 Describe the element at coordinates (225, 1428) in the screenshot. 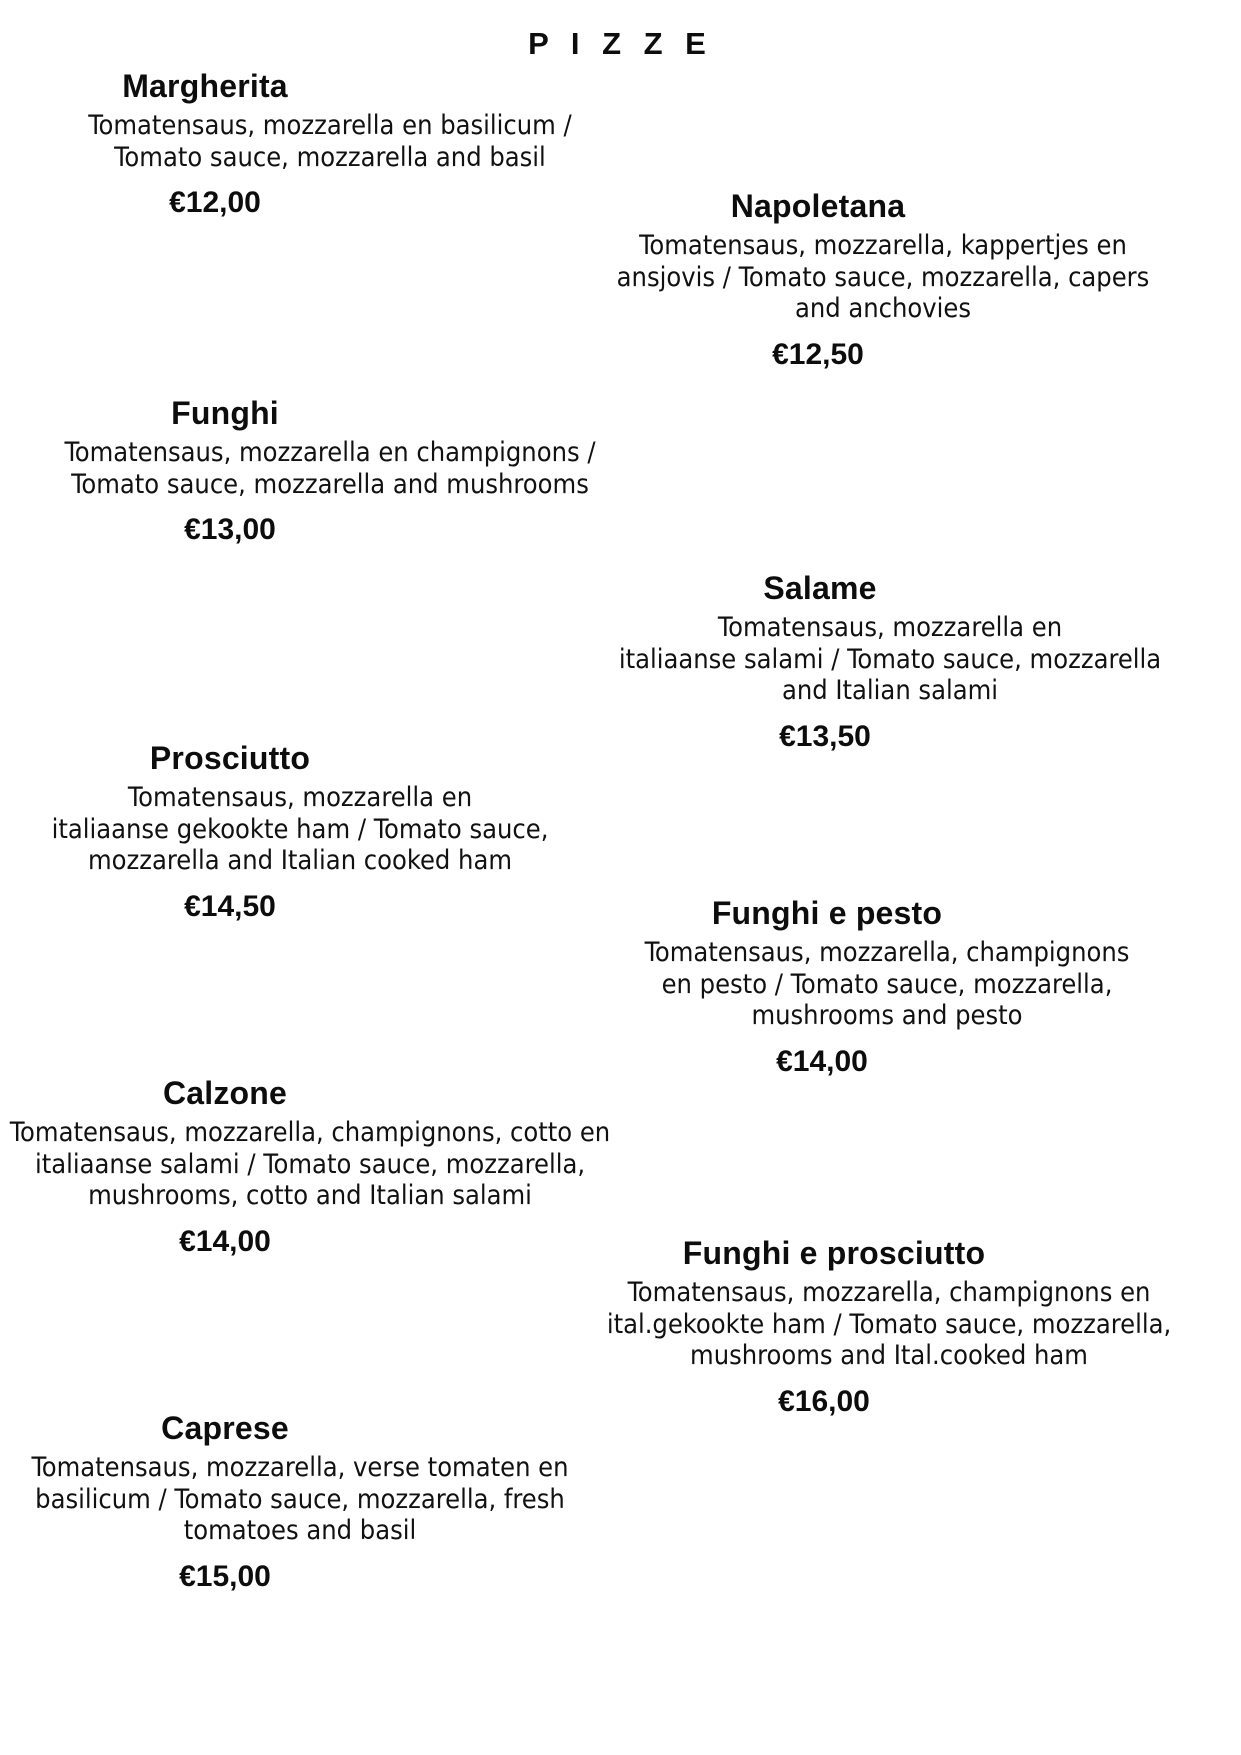

I see `menu-item-name: Caprese` at that location.